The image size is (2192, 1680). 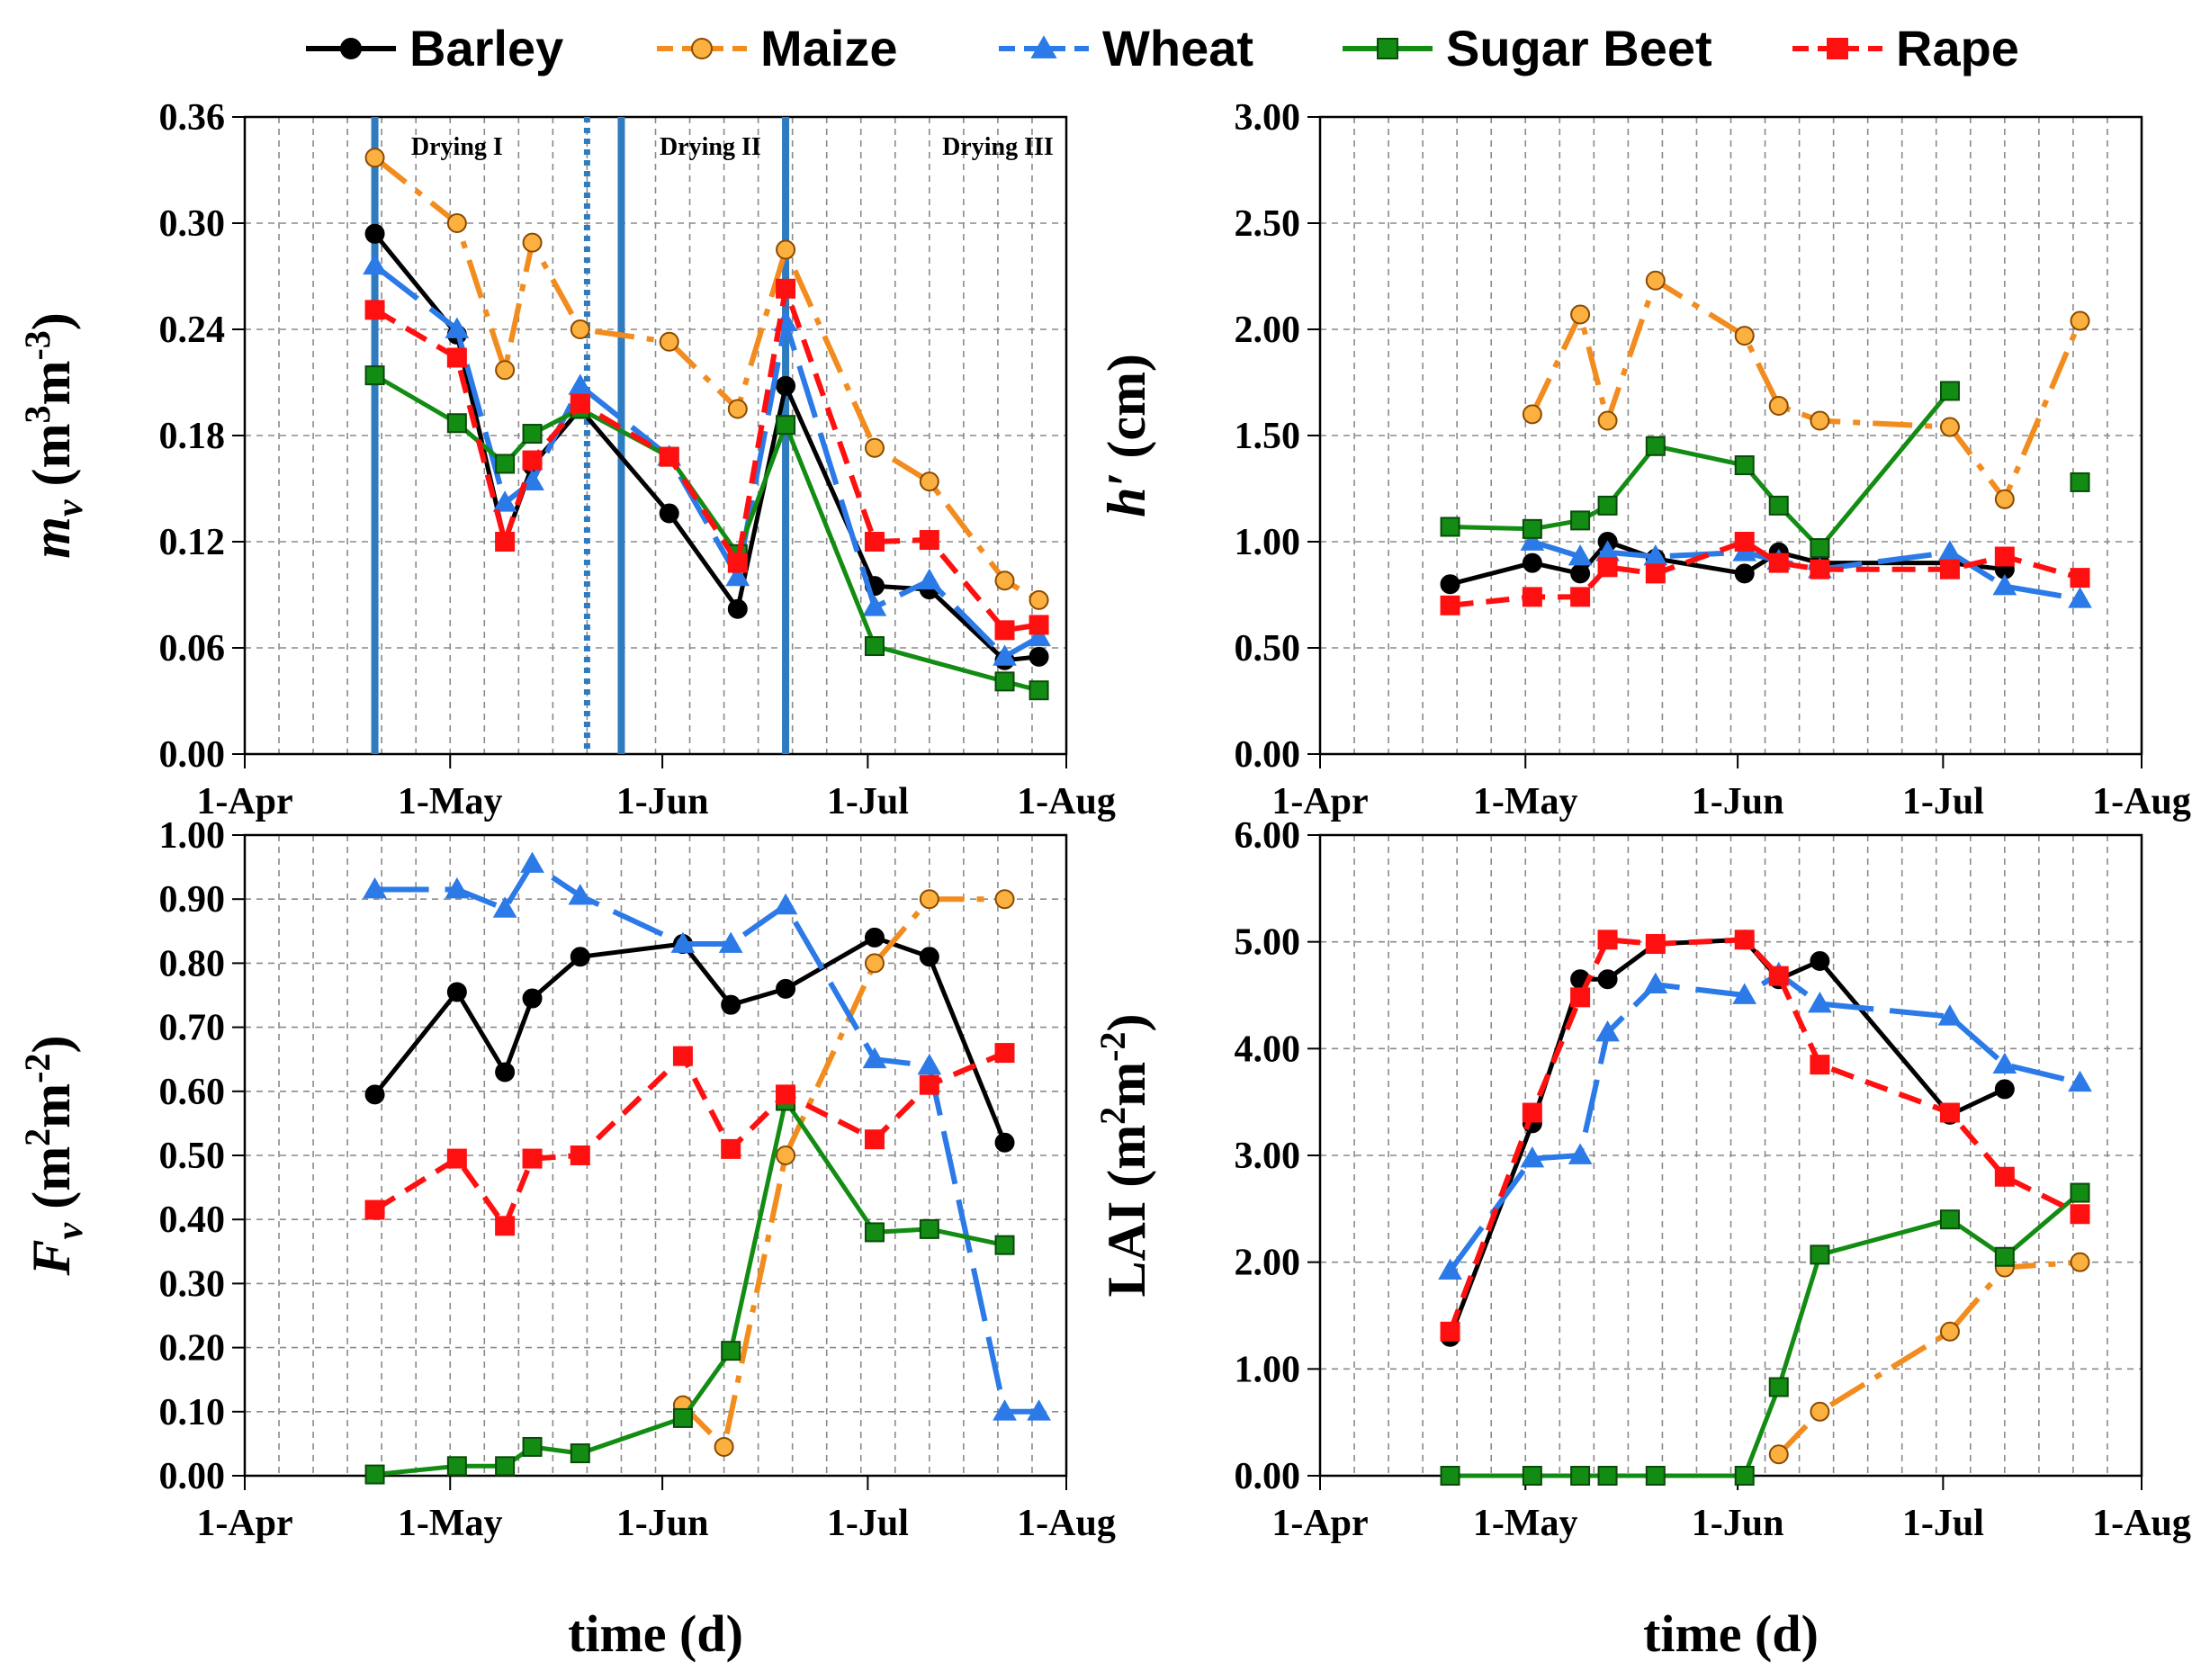 I want to click on y-tick-label: 1.50, so click(x=1268, y=436).